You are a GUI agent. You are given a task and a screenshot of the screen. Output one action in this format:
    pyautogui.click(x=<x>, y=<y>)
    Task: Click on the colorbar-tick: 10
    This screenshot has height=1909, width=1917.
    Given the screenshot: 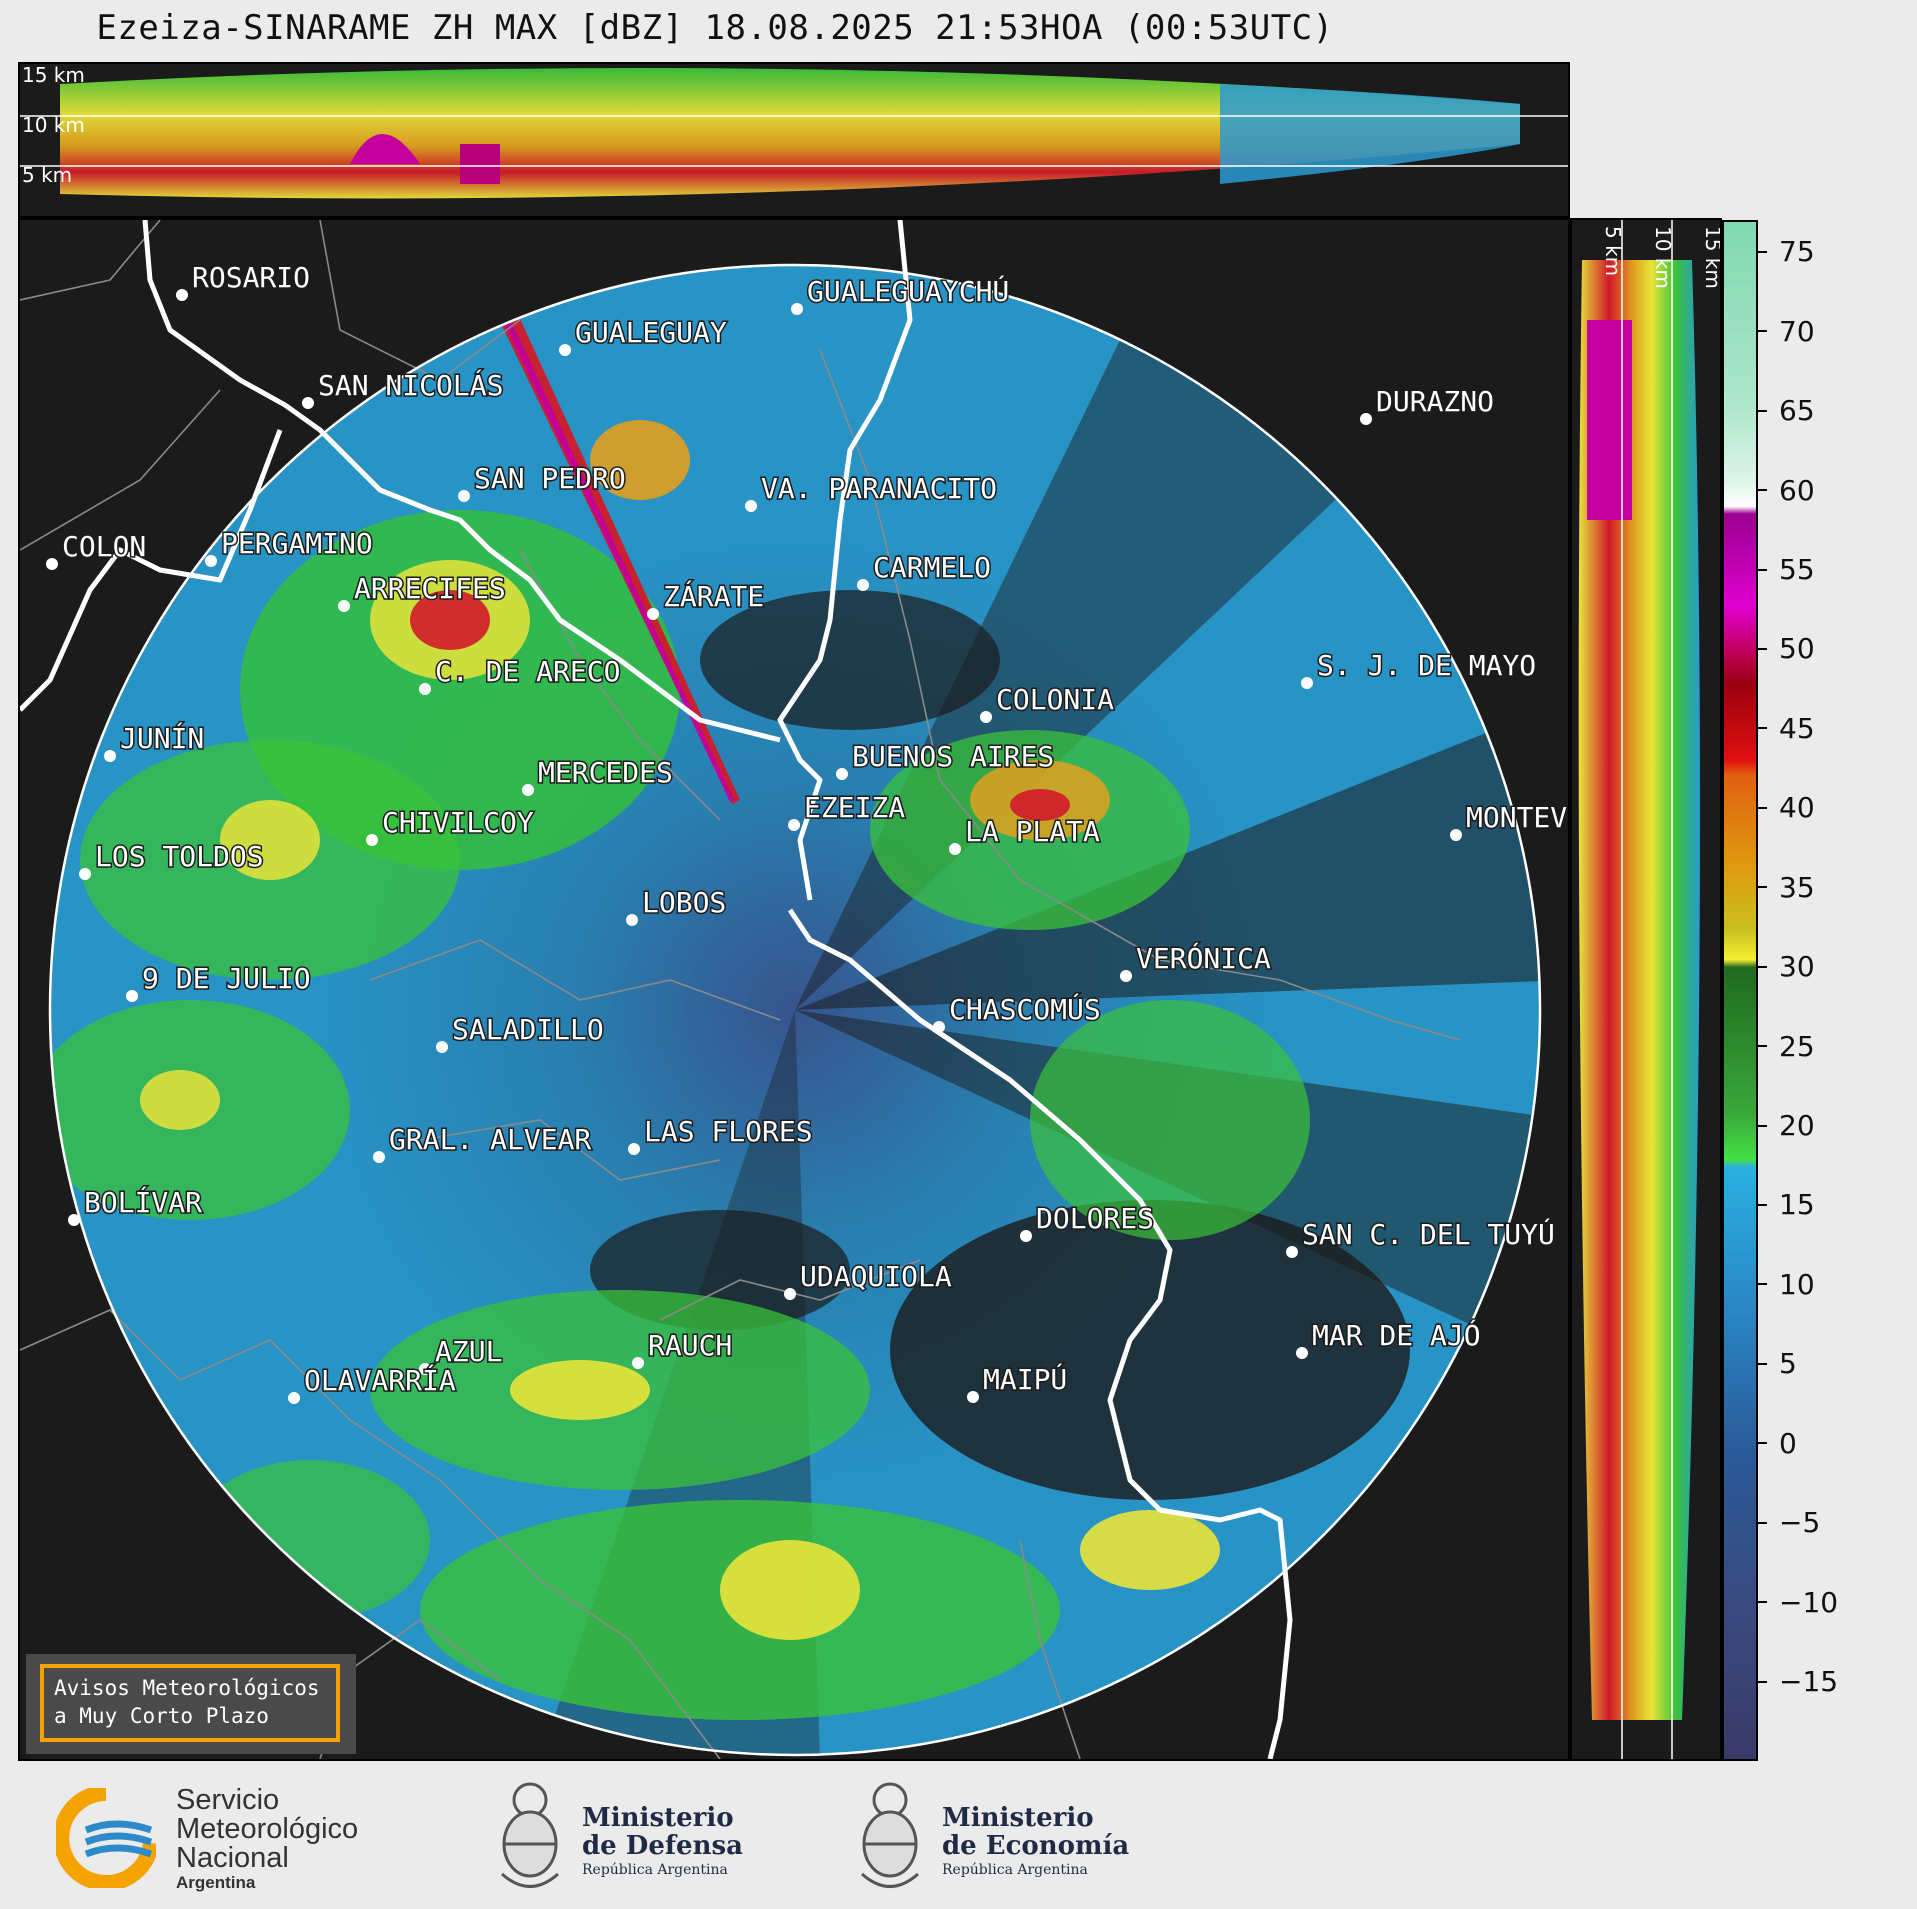 What is the action you would take?
    pyautogui.click(x=1786, y=1284)
    